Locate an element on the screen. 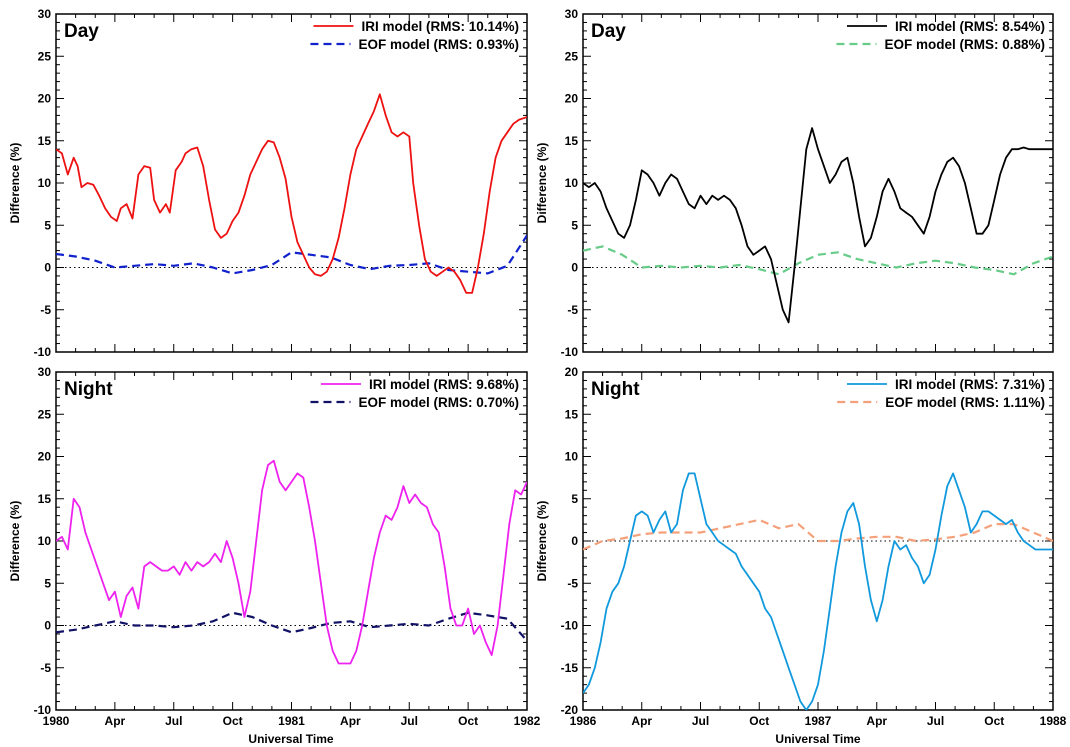 This screenshot has height=747, width=1070. x-tick-label: 1981 is located at coordinates (291, 721).